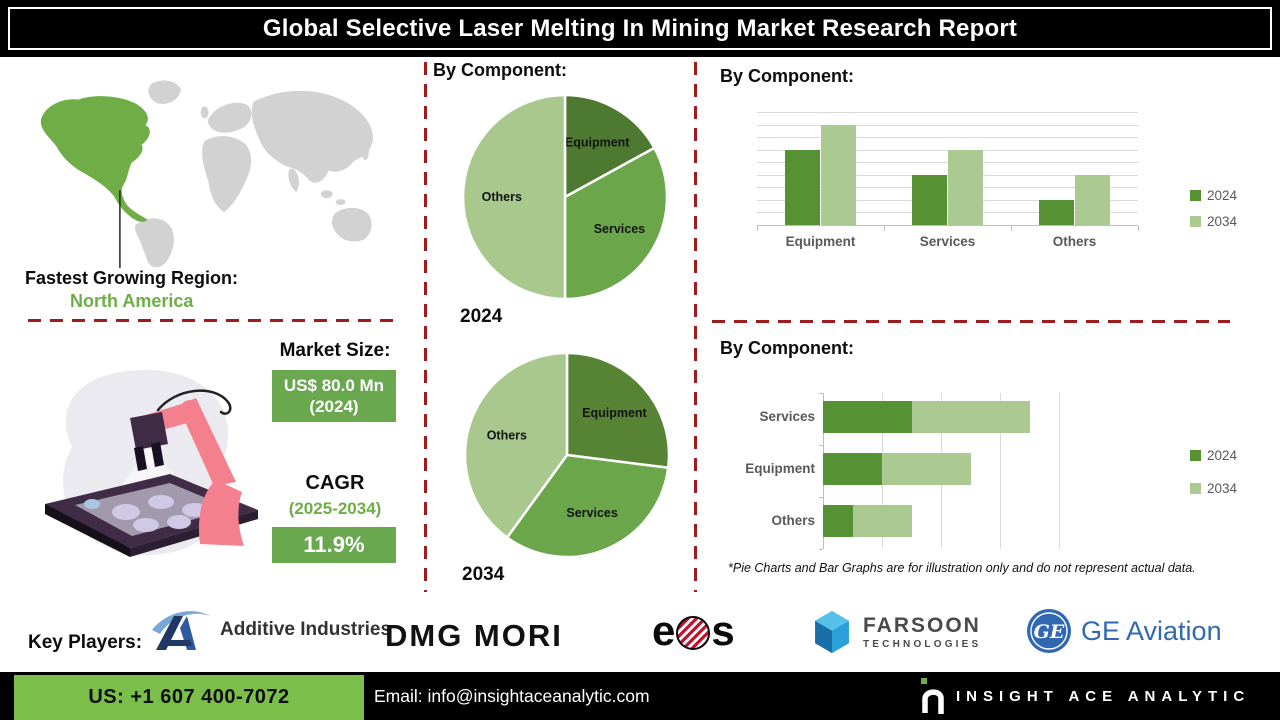 The image size is (1280, 720). I want to click on bar-others-2034, so click(1092, 199).